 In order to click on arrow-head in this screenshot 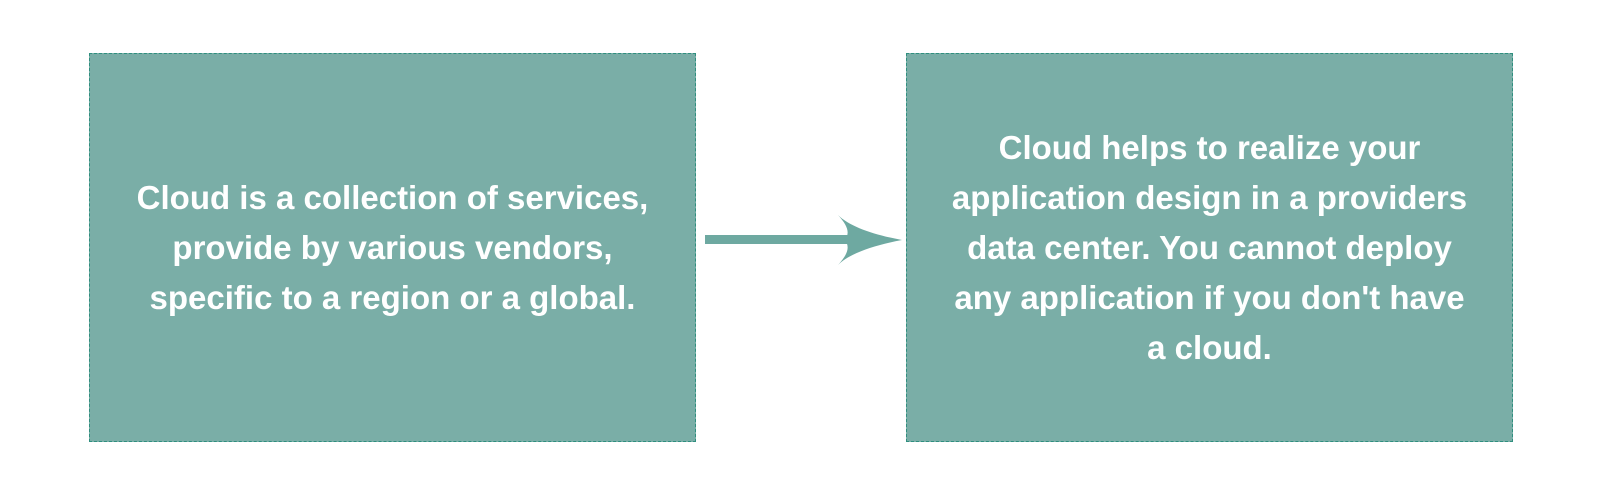, I will do `click(870, 240)`.